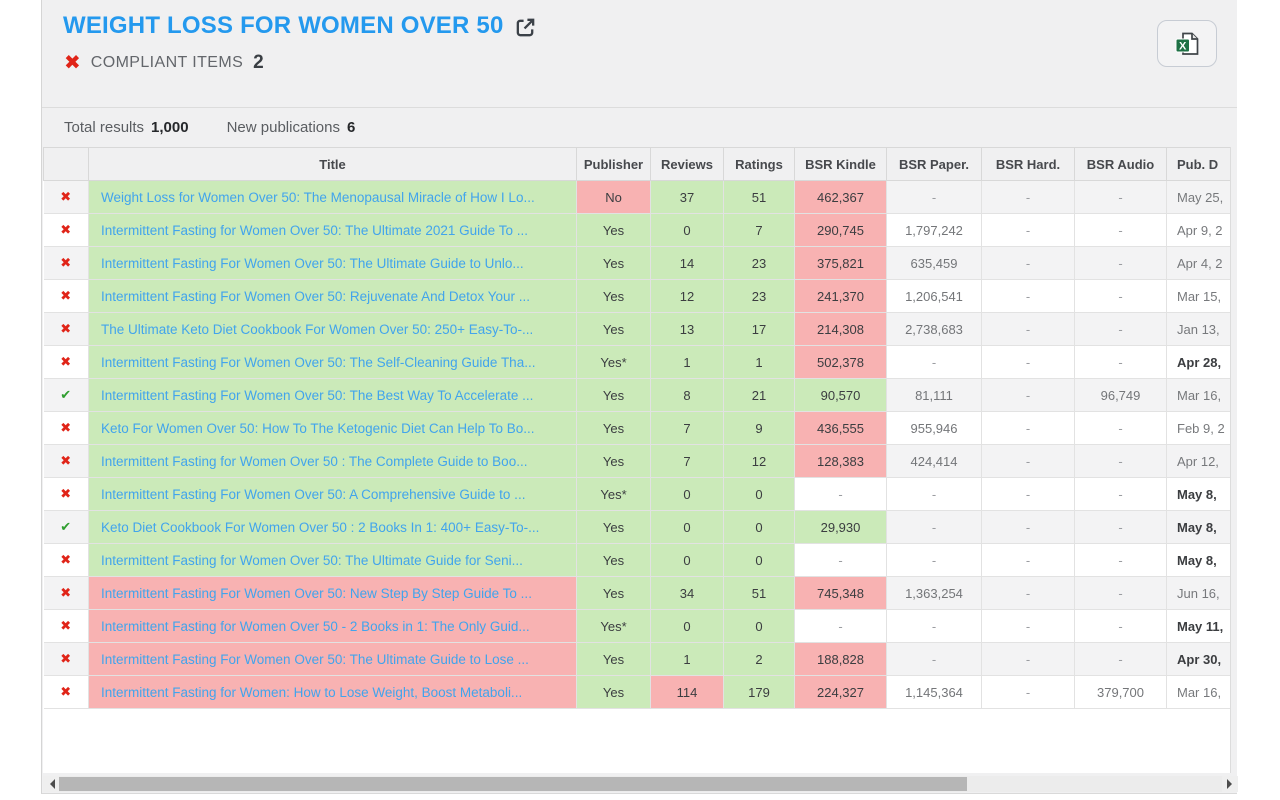 Image resolution: width=1280 pixels, height=800 pixels. What do you see at coordinates (759, 593) in the screenshot?
I see `cell-ratings: 51` at bounding box center [759, 593].